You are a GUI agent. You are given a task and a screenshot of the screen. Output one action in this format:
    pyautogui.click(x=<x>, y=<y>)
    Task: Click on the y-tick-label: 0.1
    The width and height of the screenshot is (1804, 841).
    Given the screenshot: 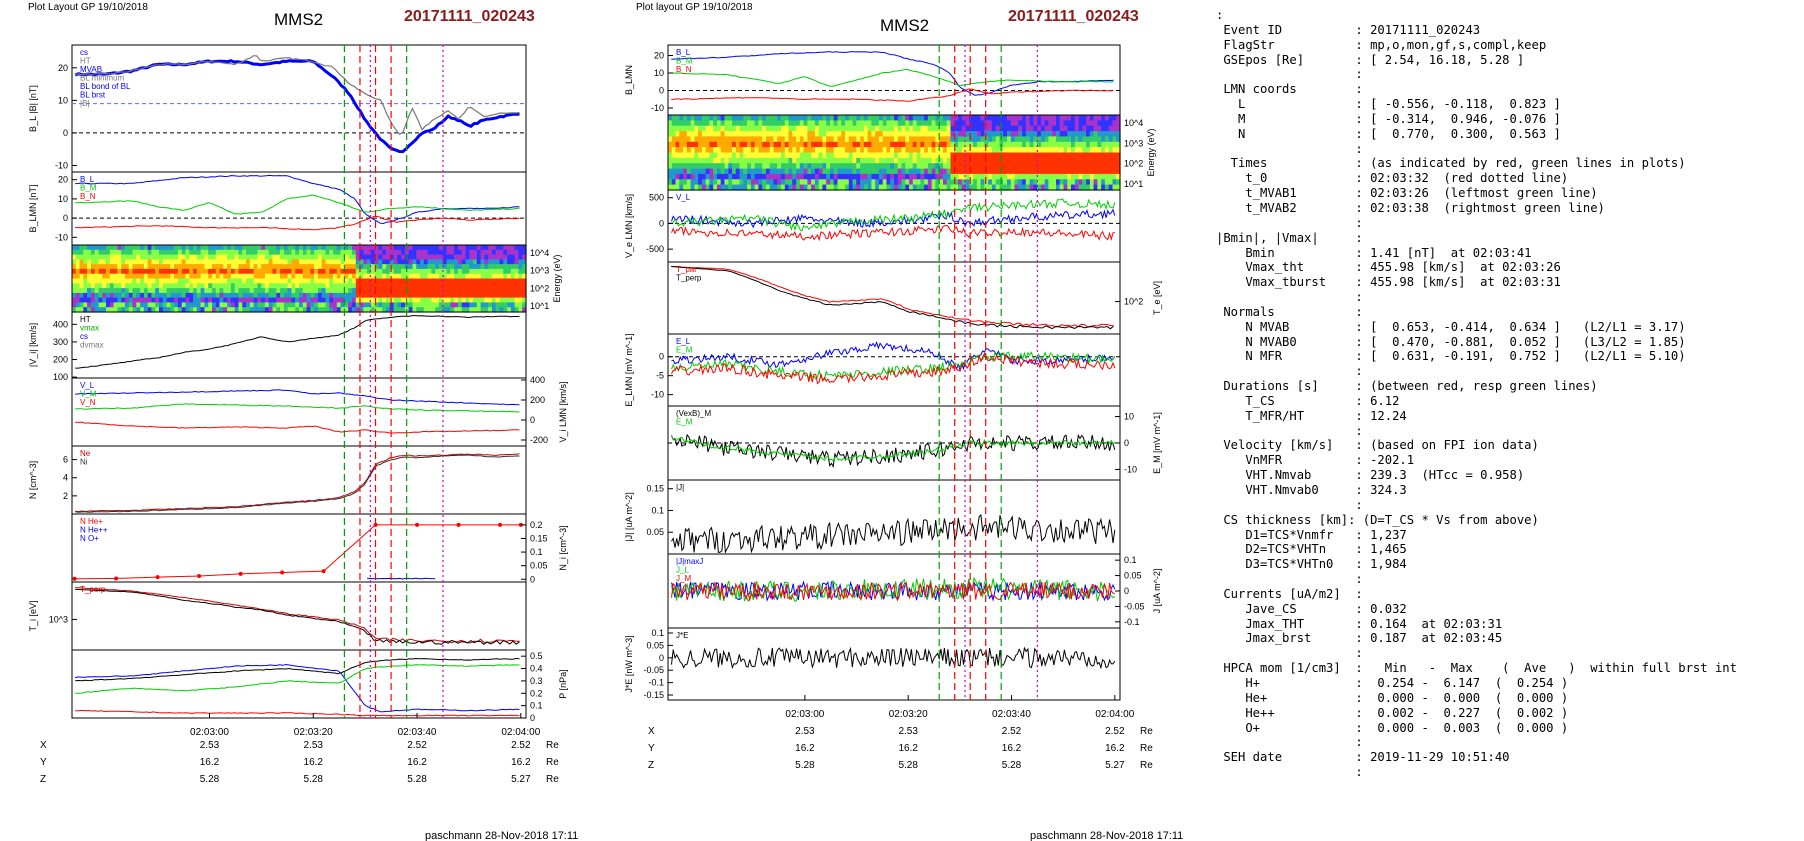 What is the action you would take?
    pyautogui.click(x=1130, y=560)
    